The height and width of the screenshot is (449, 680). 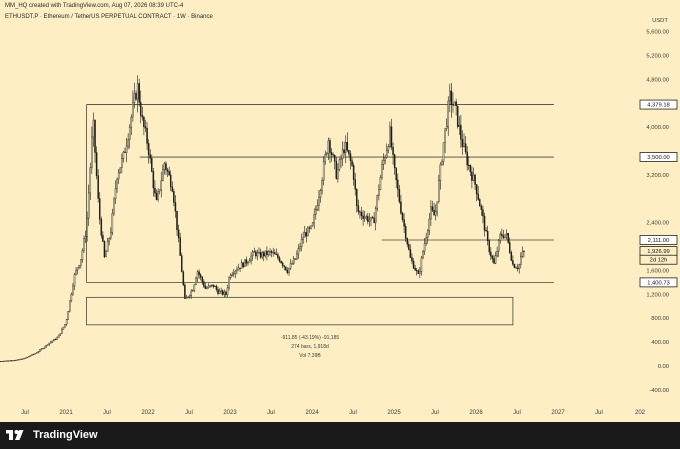 What do you see at coordinates (640, 413) in the screenshot?
I see `x-tick-label: 202` at bounding box center [640, 413].